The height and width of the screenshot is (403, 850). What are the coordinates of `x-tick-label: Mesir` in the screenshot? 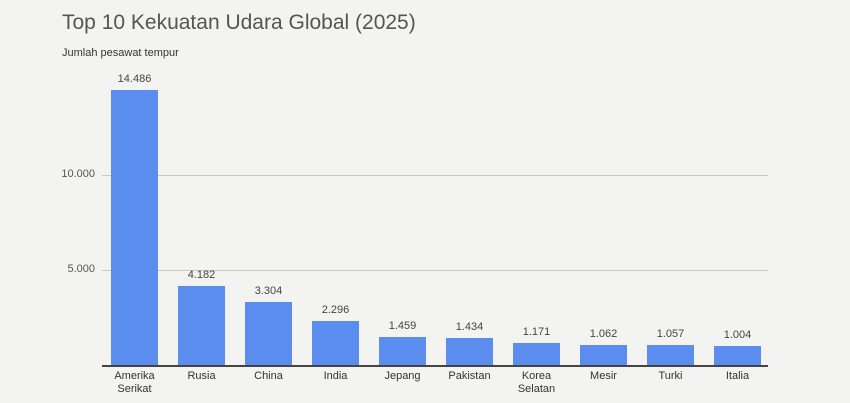 It's located at (603, 376).